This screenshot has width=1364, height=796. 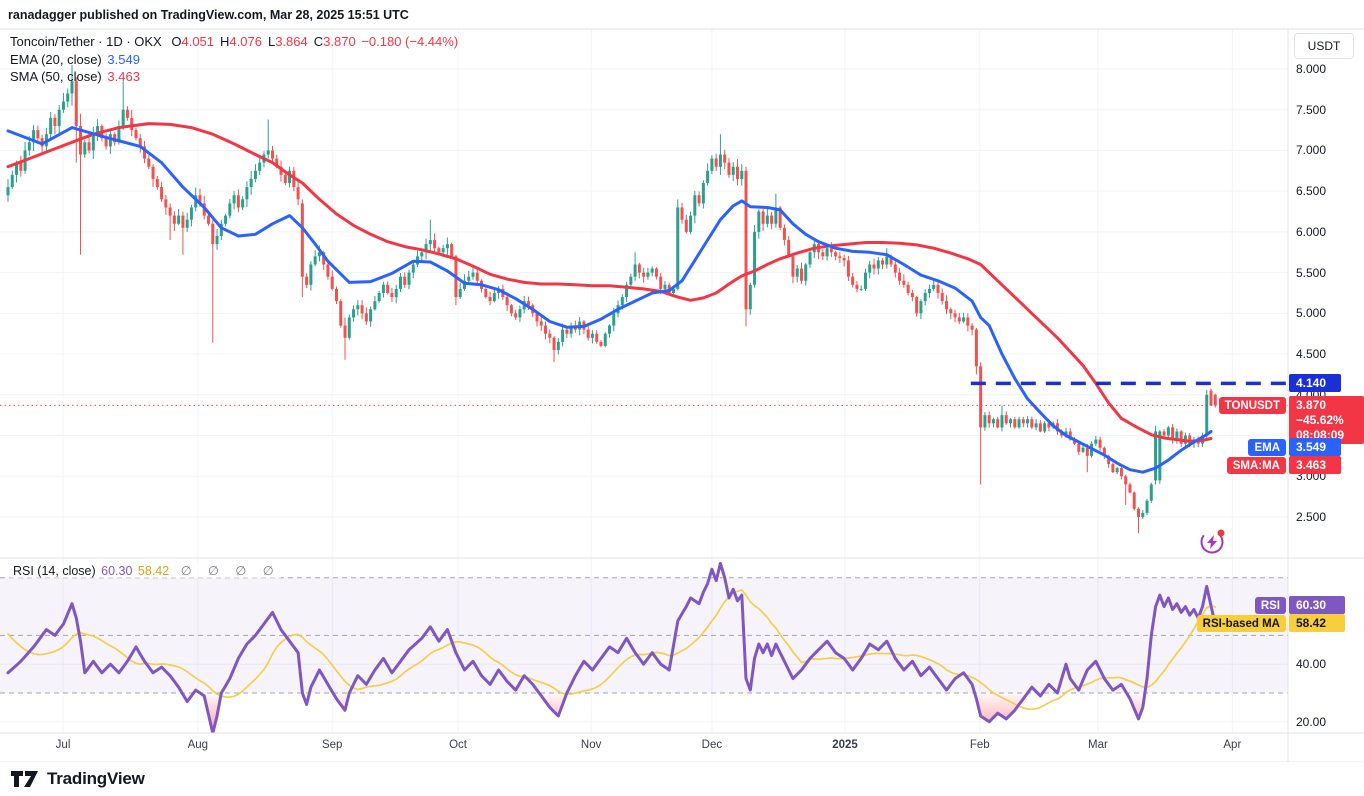 What do you see at coordinates (1311, 664) in the screenshot?
I see `rsi-tick-label: 40.00` at bounding box center [1311, 664].